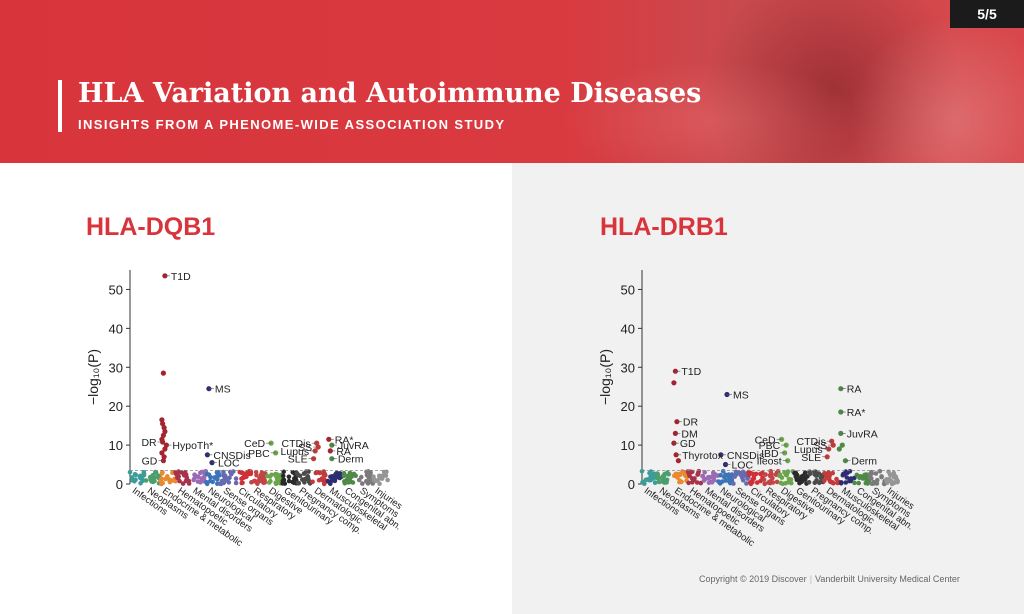 This screenshot has width=1024, height=614. What do you see at coordinates (605, 377) in the screenshot?
I see `y-axis-label: −log₁₀(P)` at bounding box center [605, 377].